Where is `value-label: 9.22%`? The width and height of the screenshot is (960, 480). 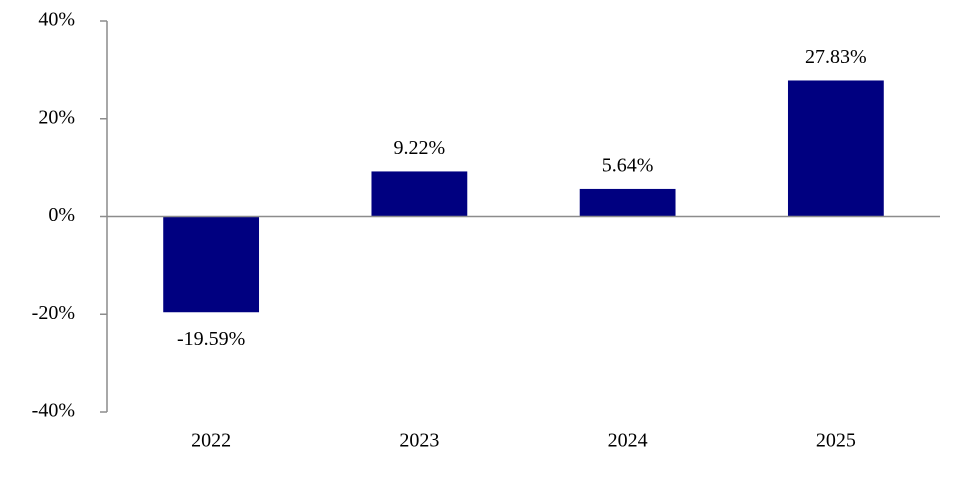
value-label: 9.22% is located at coordinates (420, 148).